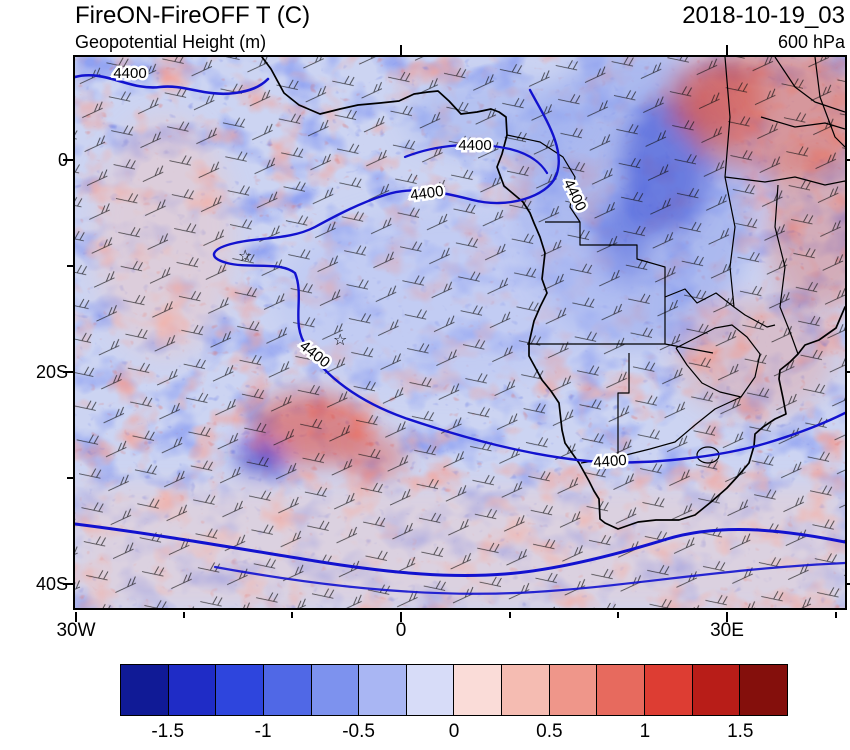 Image resolution: width=850 pixels, height=750 pixels. I want to click on page-title: FireON-FireOFF T (C), so click(193, 15).